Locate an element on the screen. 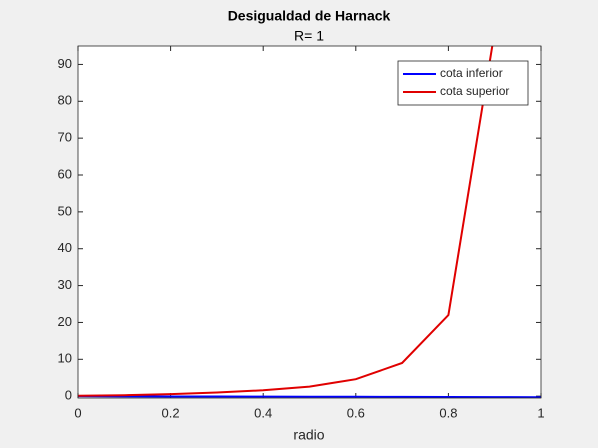 This screenshot has width=598, height=448. legend-label: cota inferior is located at coordinates (471, 73).